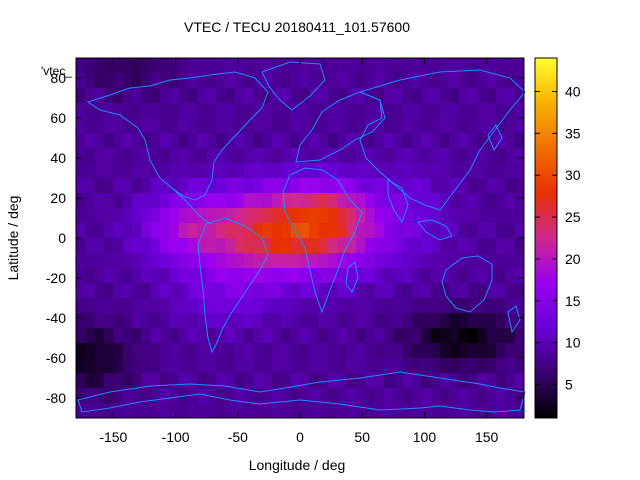 This screenshot has width=640, height=480. What do you see at coordinates (398, 201) in the screenshot?
I see `coastline-india` at bounding box center [398, 201].